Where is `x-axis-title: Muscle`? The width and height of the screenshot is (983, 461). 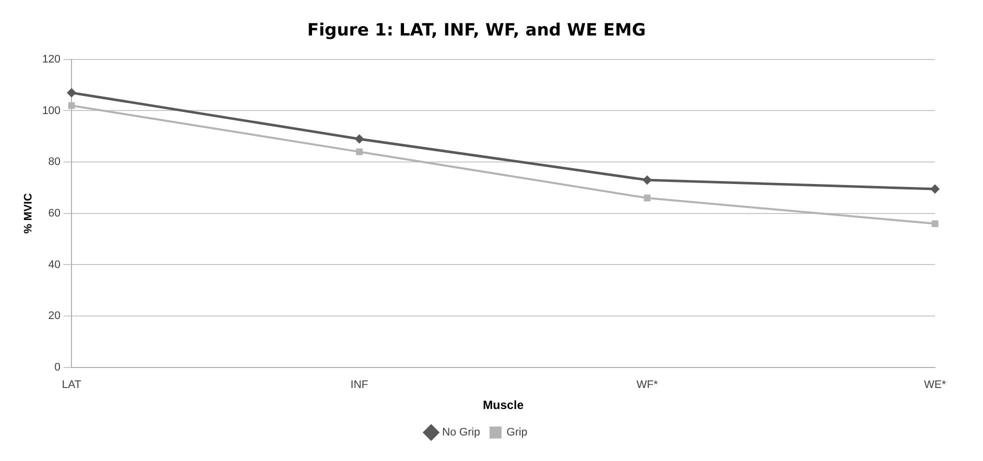
x-axis-title: Muscle is located at coordinates (503, 405).